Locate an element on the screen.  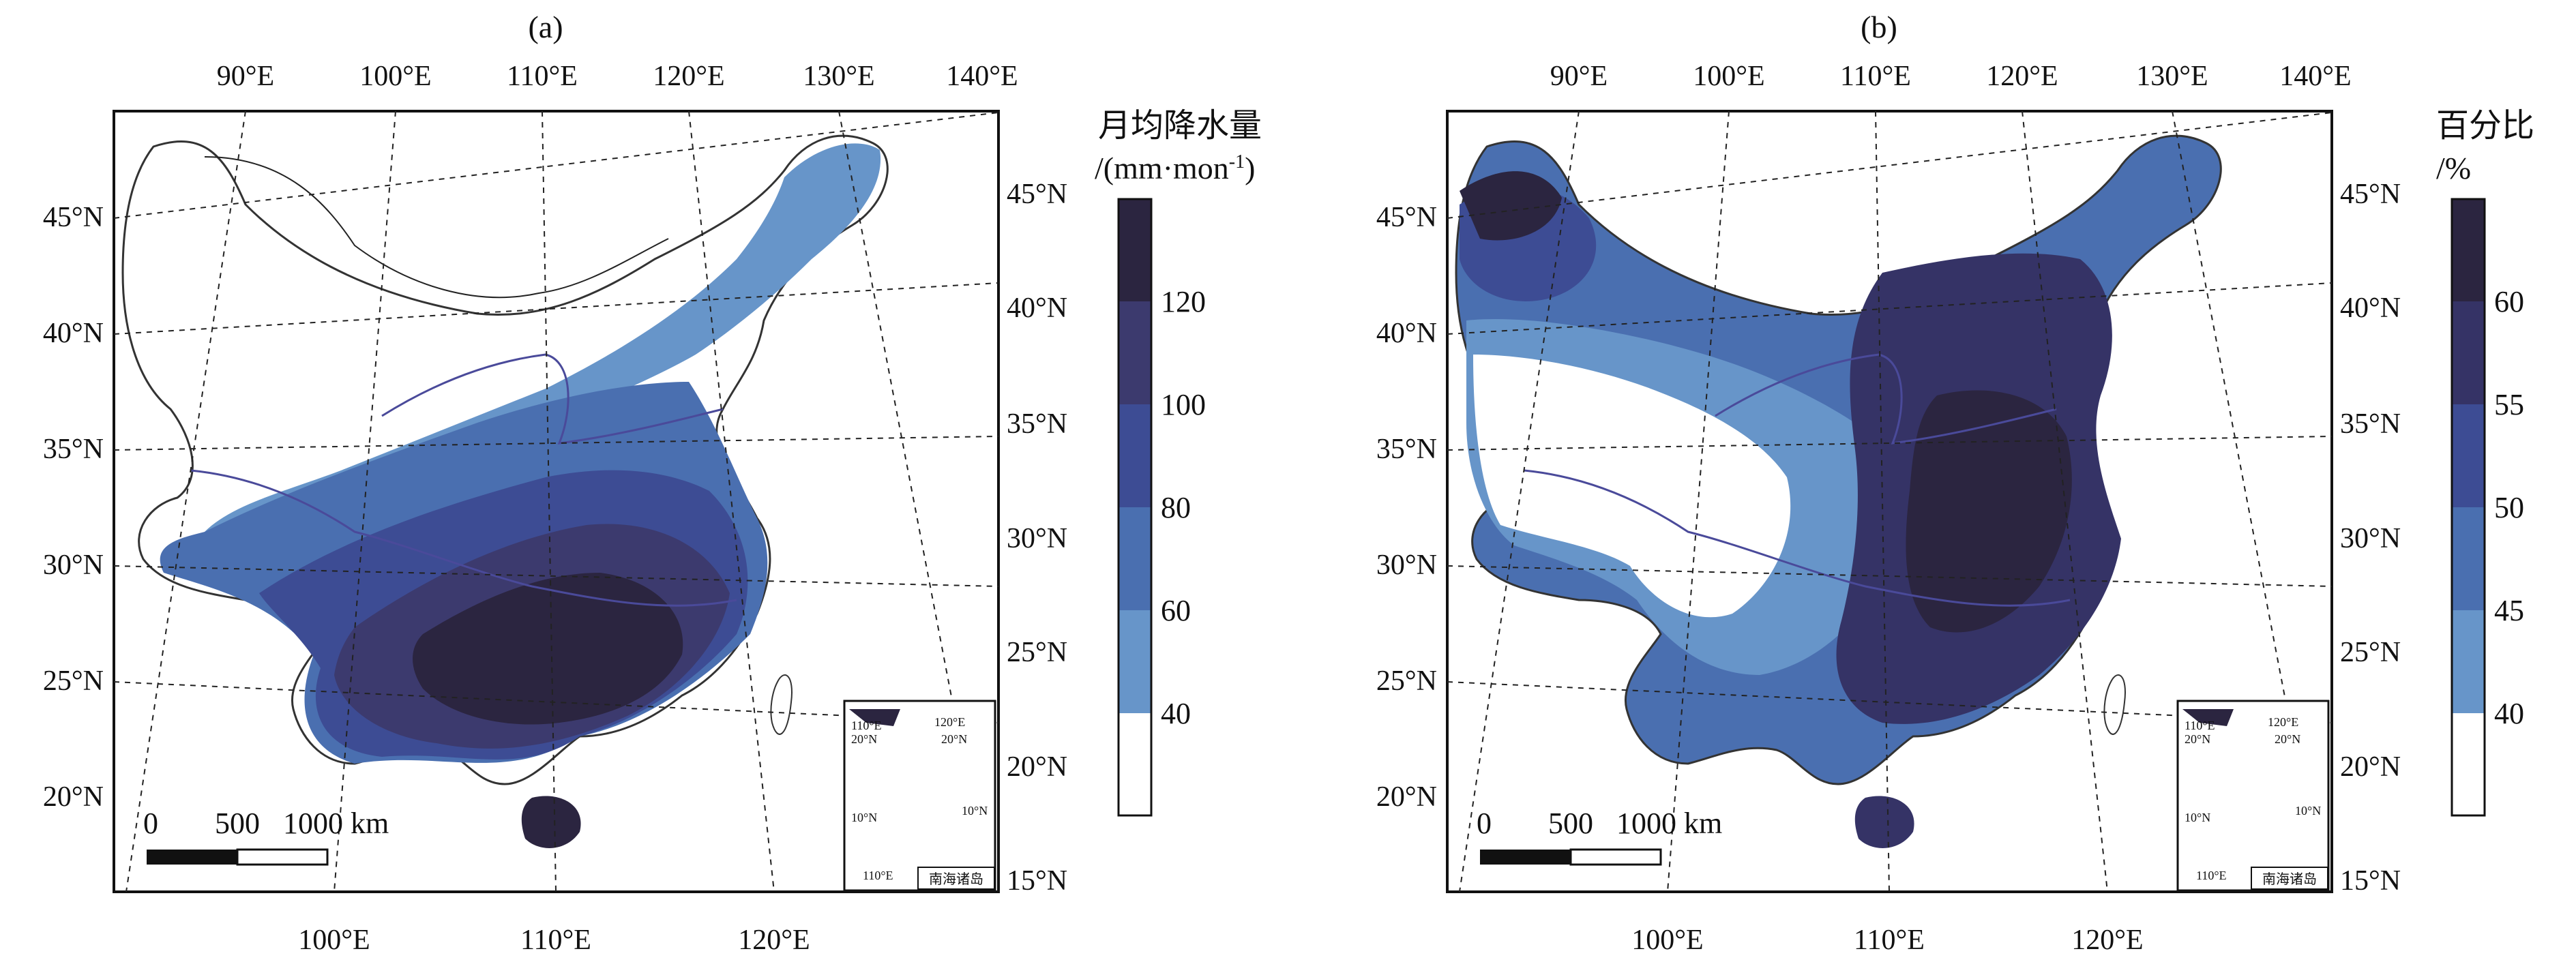
legend: 百分比 /% 60 55 50 45 40 is located at coordinates (2485, 461).